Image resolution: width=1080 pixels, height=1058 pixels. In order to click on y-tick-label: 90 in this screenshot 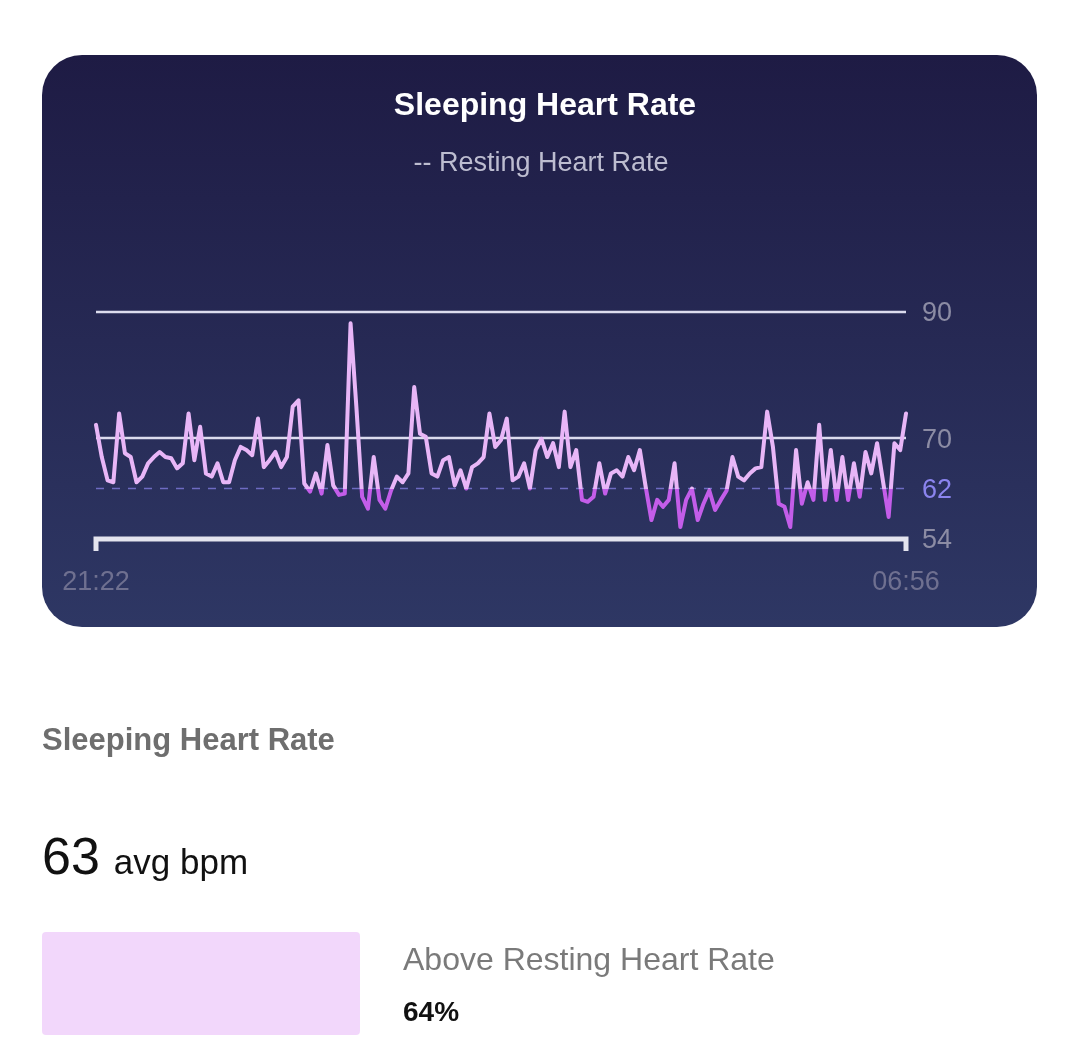, I will do `click(937, 312)`.